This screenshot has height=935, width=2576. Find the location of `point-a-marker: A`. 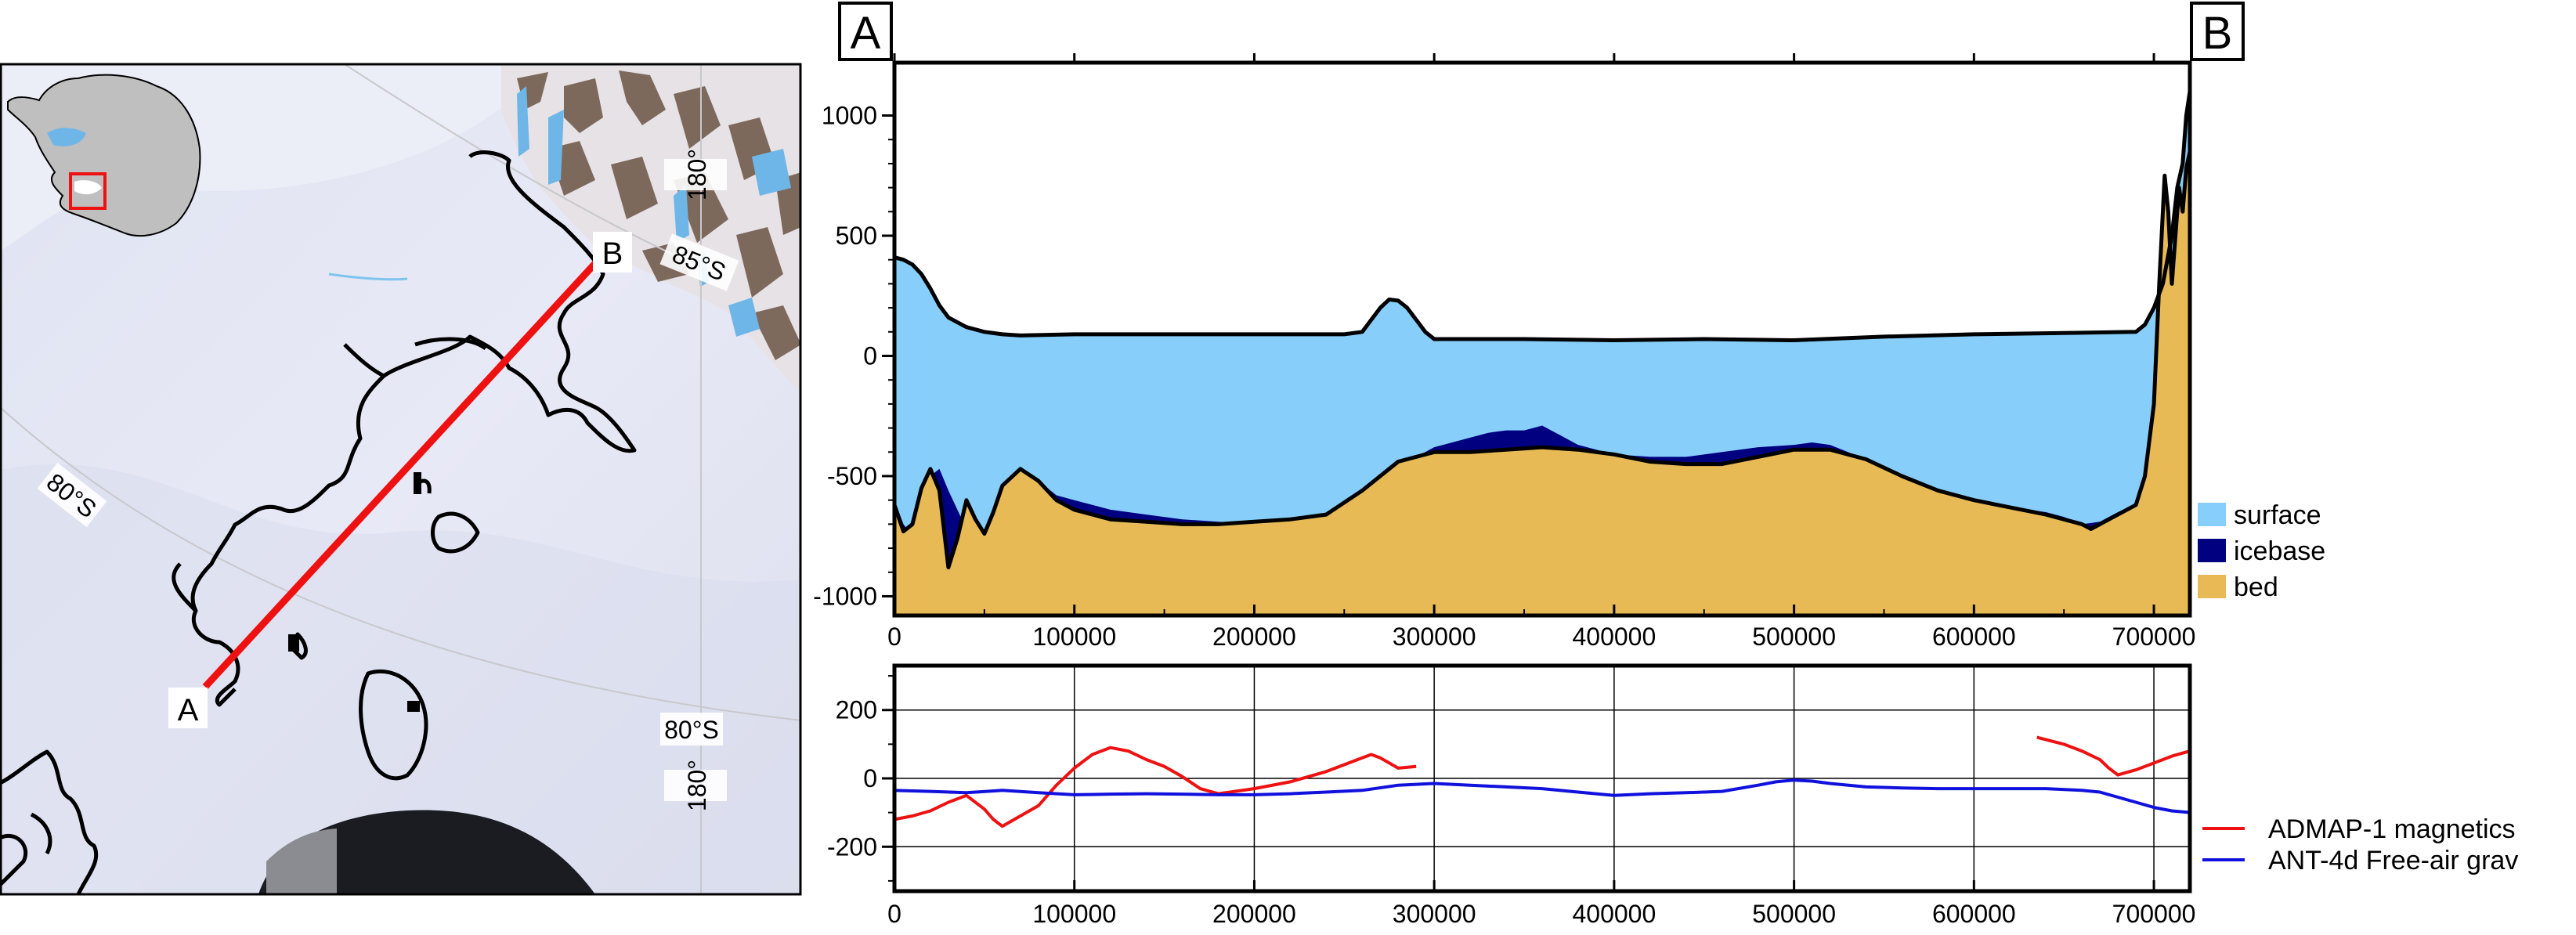

point-a-marker: A is located at coordinates (188, 708).